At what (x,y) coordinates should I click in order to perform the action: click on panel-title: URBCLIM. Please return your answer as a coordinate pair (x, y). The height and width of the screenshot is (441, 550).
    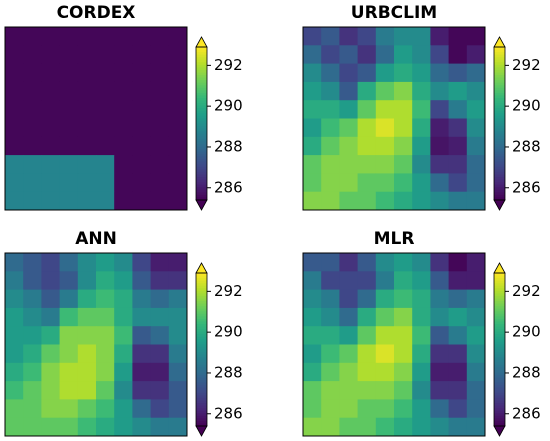
    Looking at the image, I should click on (394, 13).